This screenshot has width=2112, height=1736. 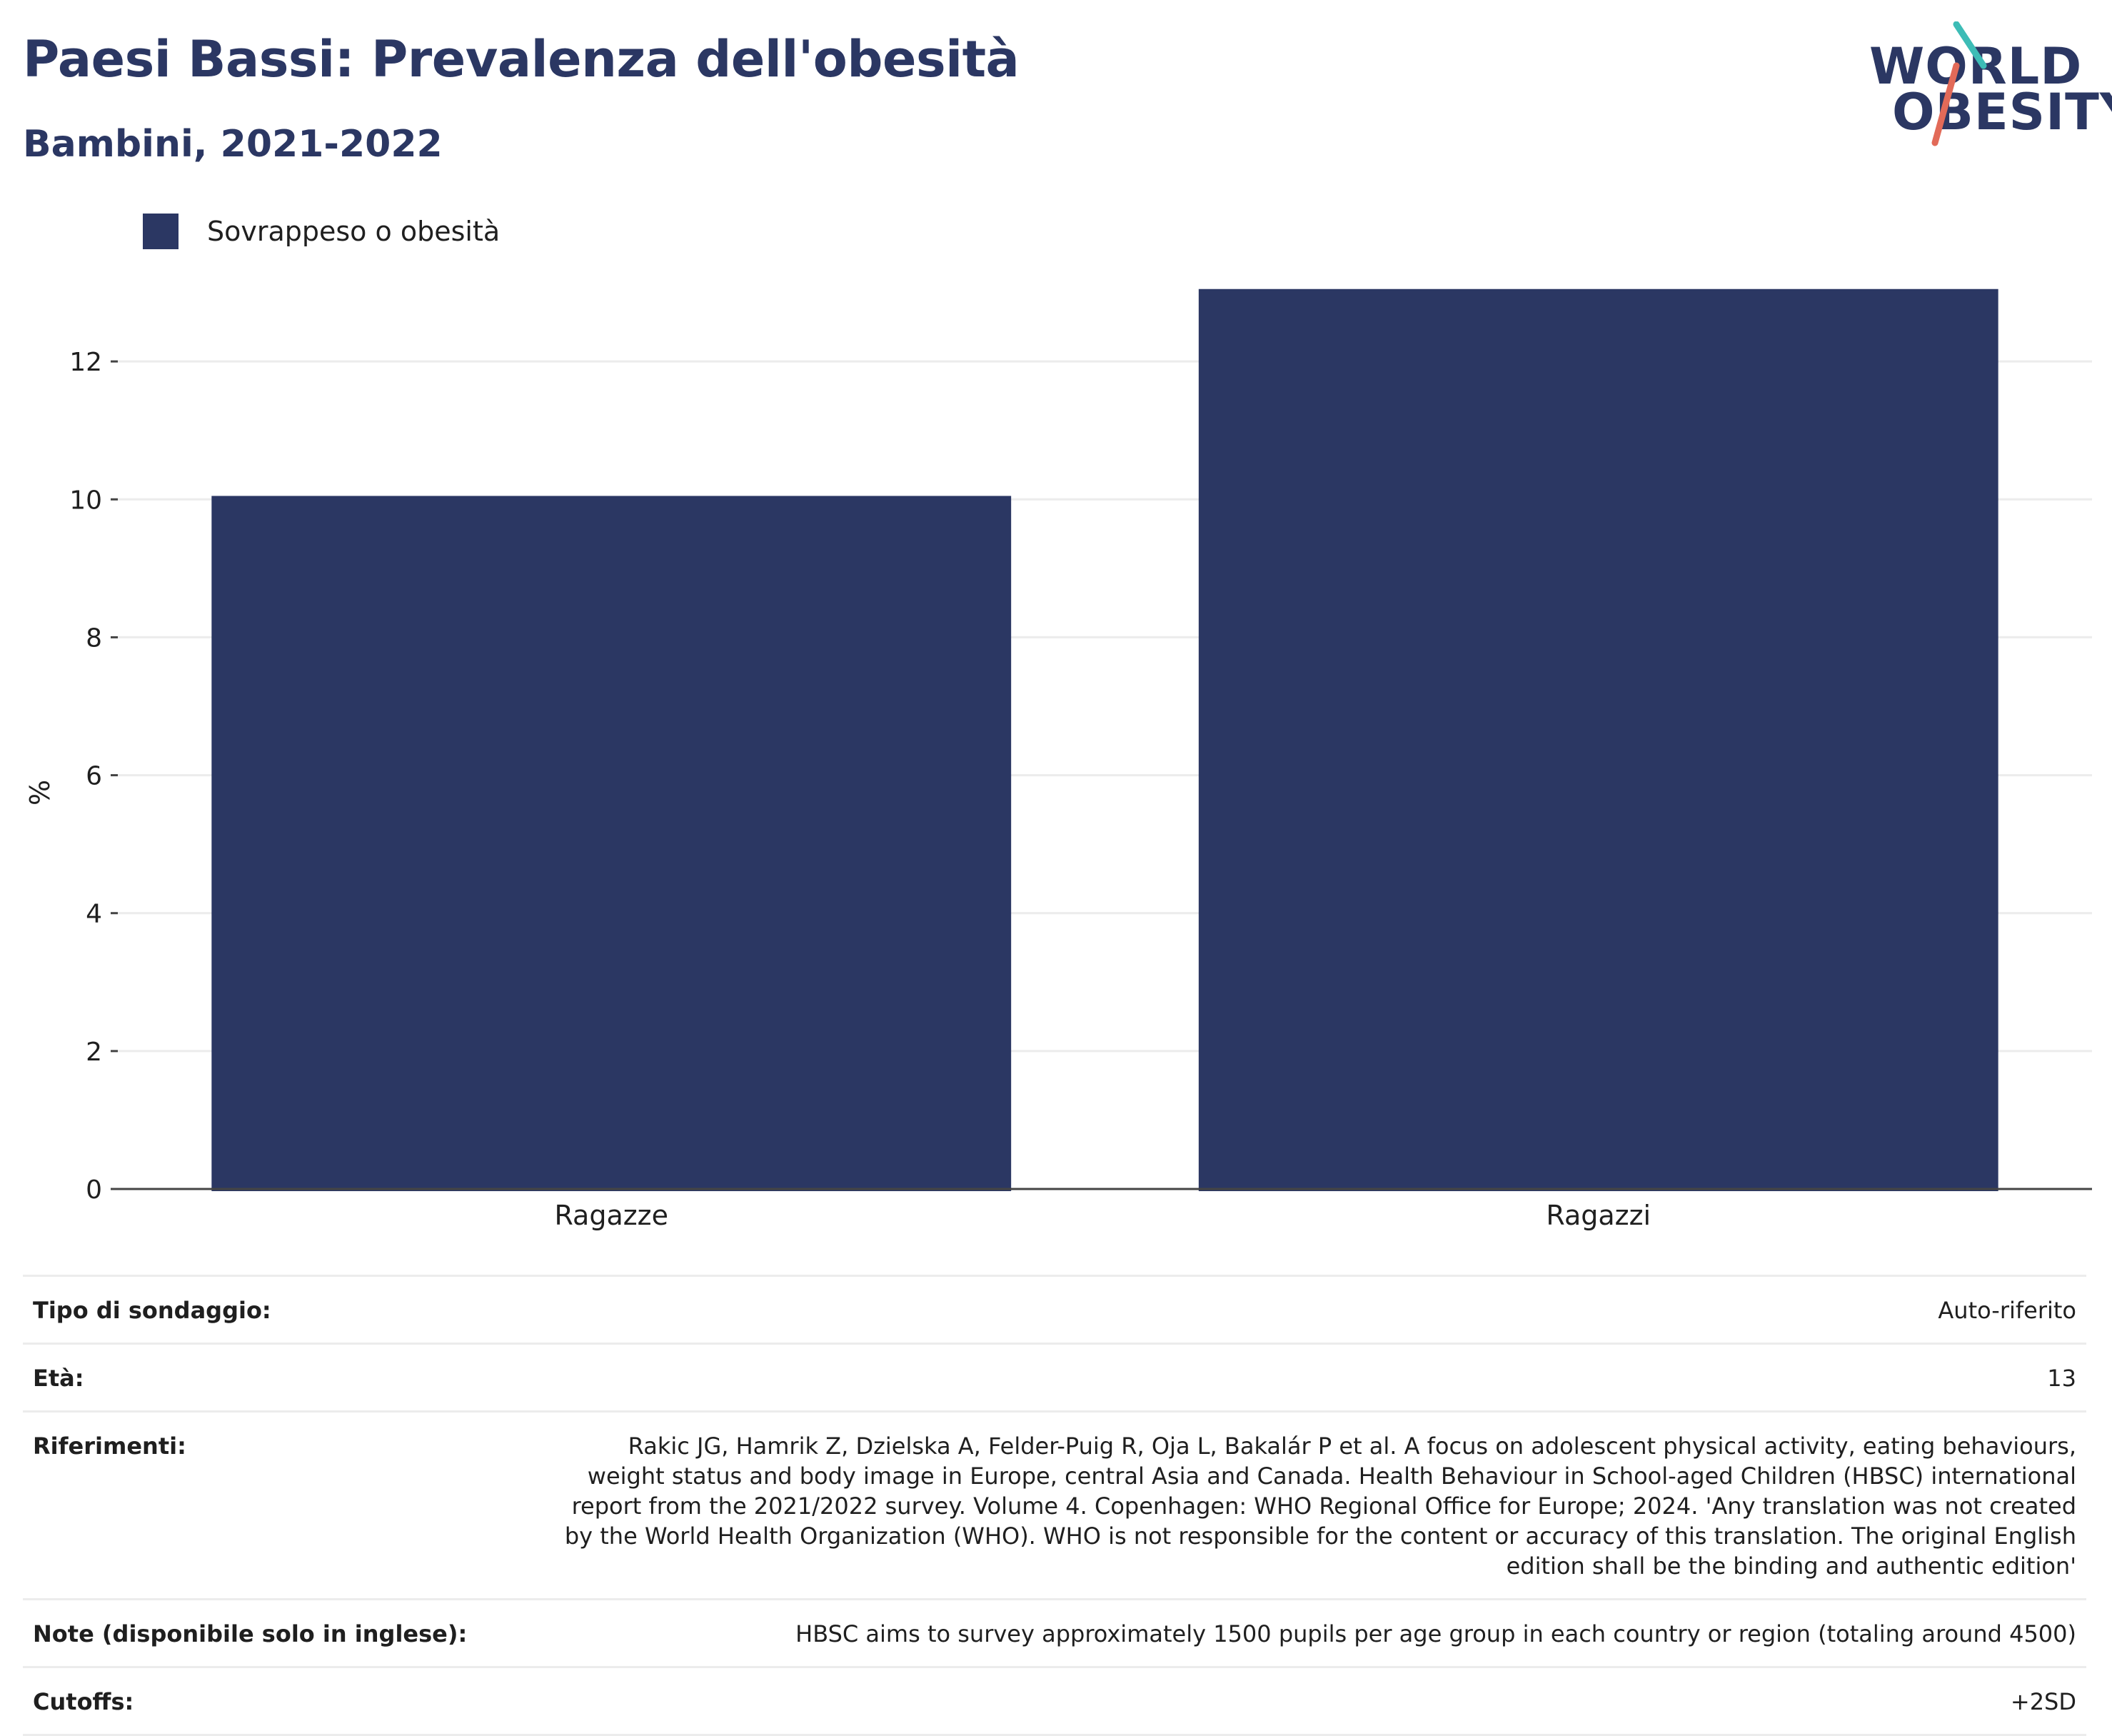 I want to click on info-key: Cutoffs:, so click(x=83, y=1701).